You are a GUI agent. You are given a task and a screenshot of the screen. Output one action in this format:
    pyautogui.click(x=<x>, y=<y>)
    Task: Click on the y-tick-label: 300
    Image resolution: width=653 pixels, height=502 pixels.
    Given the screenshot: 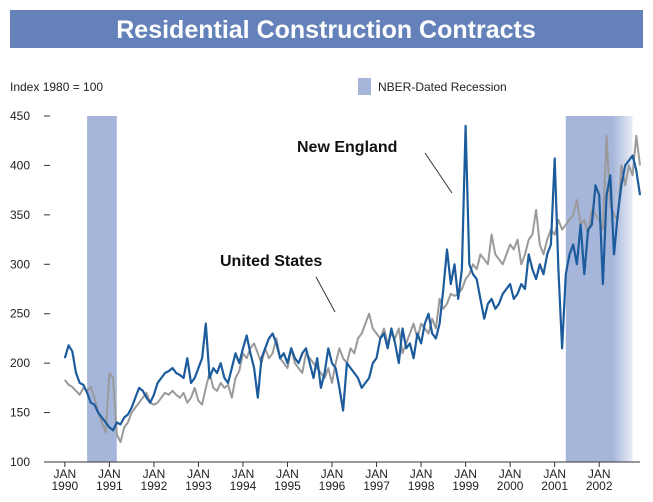 What is the action you would take?
    pyautogui.click(x=20, y=264)
    